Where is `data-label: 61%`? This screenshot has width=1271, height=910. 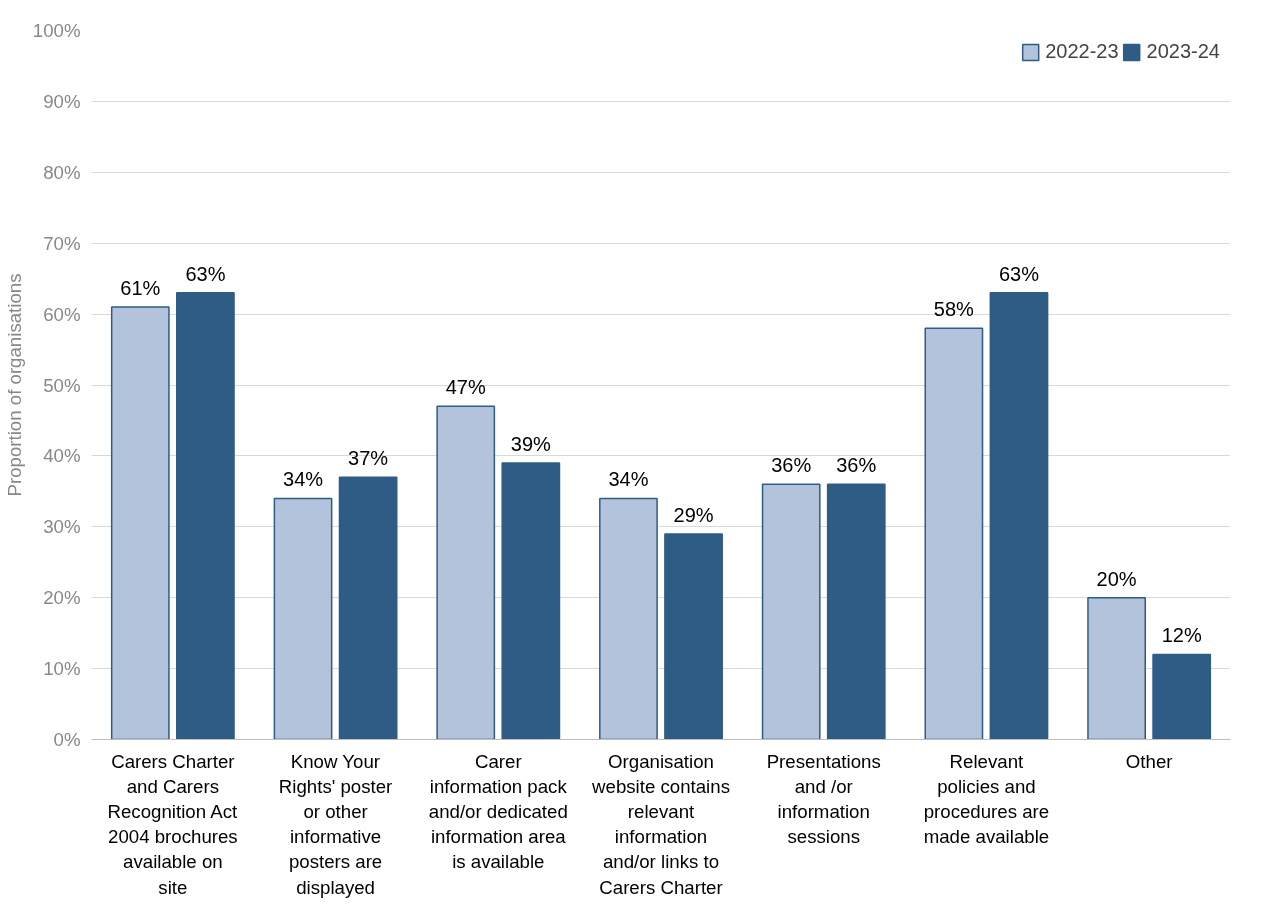 data-label: 61% is located at coordinates (140, 288).